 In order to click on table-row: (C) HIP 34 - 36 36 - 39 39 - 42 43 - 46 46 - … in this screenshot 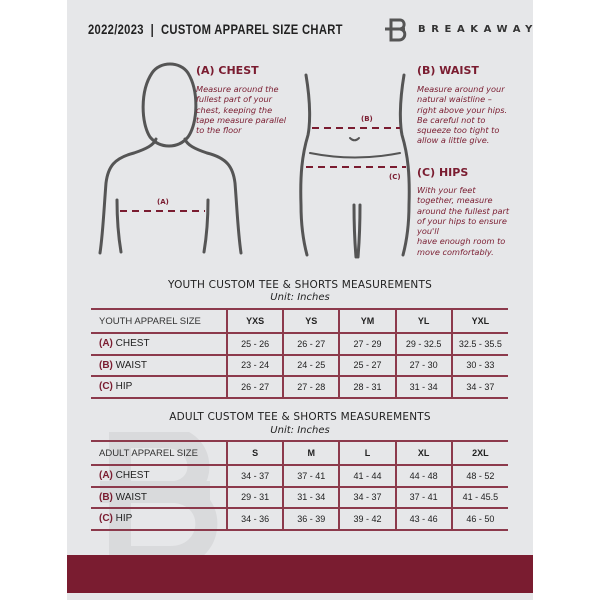, I will do `click(299, 519)`.